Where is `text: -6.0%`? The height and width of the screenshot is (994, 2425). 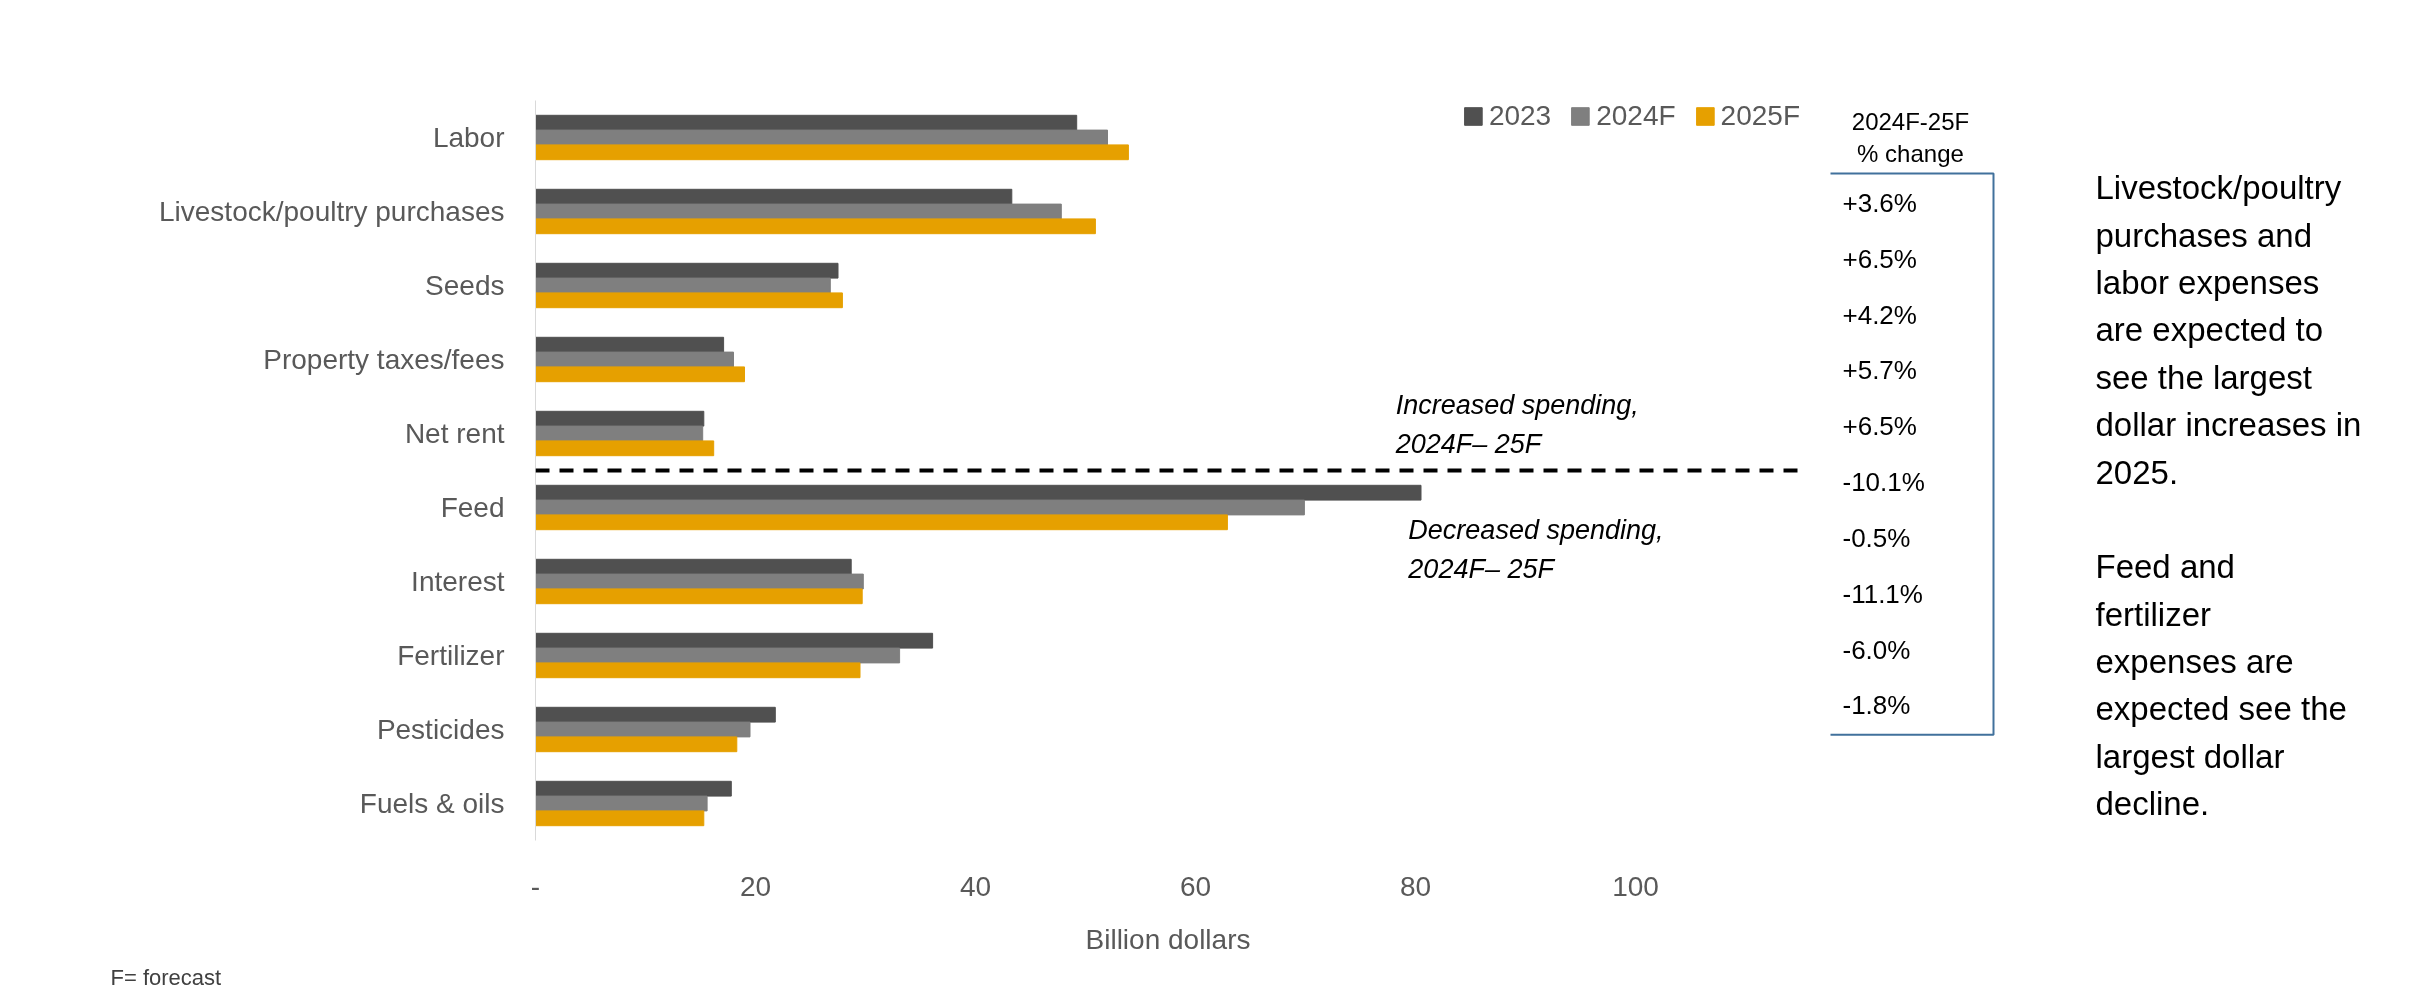 text: -6.0% is located at coordinates (1876, 649).